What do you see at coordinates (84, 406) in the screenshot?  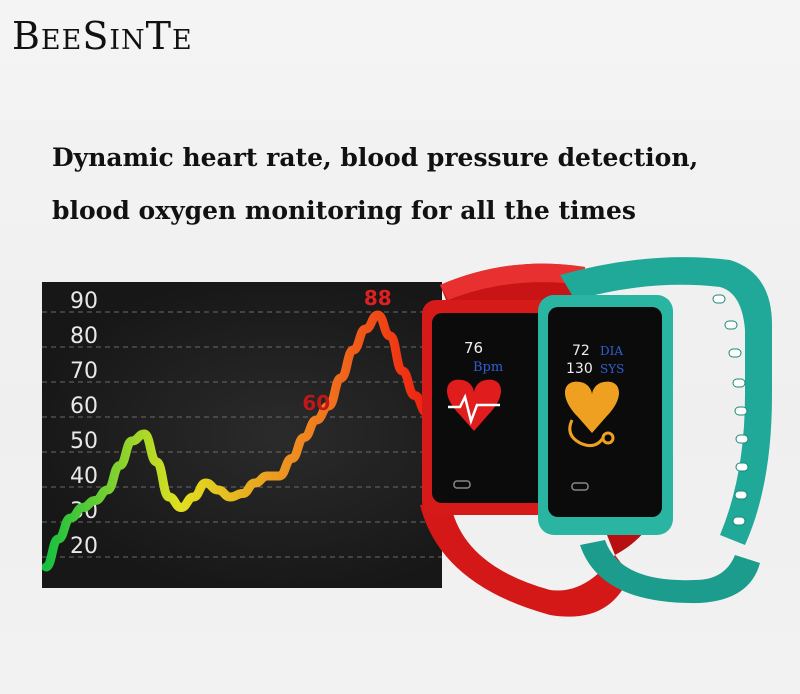 I see `y-tick-label: 60` at bounding box center [84, 406].